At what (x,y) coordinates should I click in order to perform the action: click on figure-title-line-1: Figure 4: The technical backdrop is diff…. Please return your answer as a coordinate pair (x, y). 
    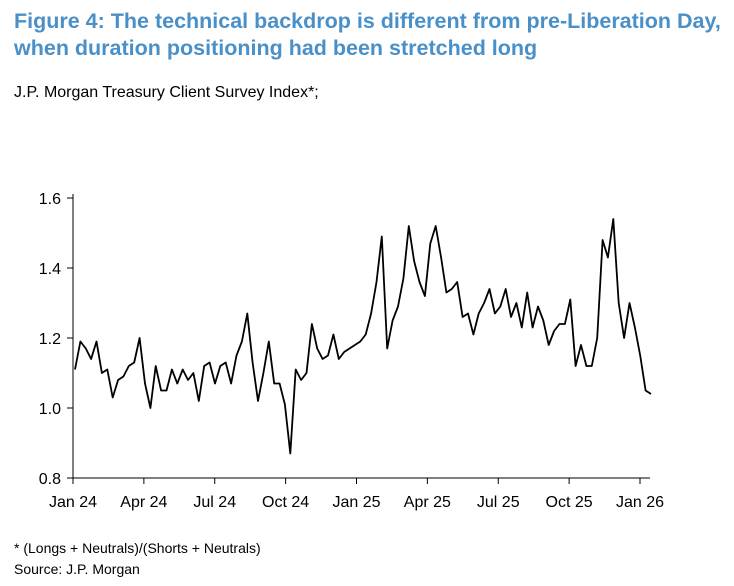
    Looking at the image, I should click on (367, 21).